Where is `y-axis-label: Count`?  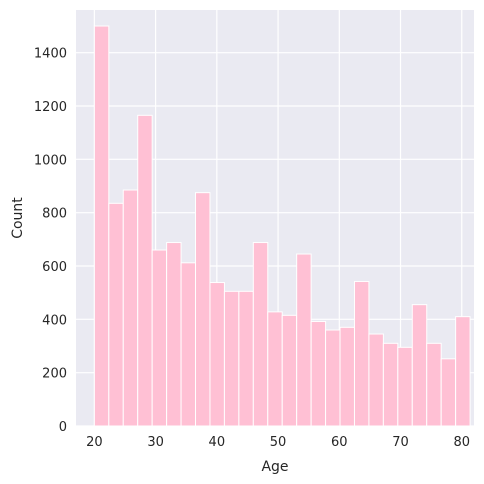
y-axis-label: Count is located at coordinates (18, 218).